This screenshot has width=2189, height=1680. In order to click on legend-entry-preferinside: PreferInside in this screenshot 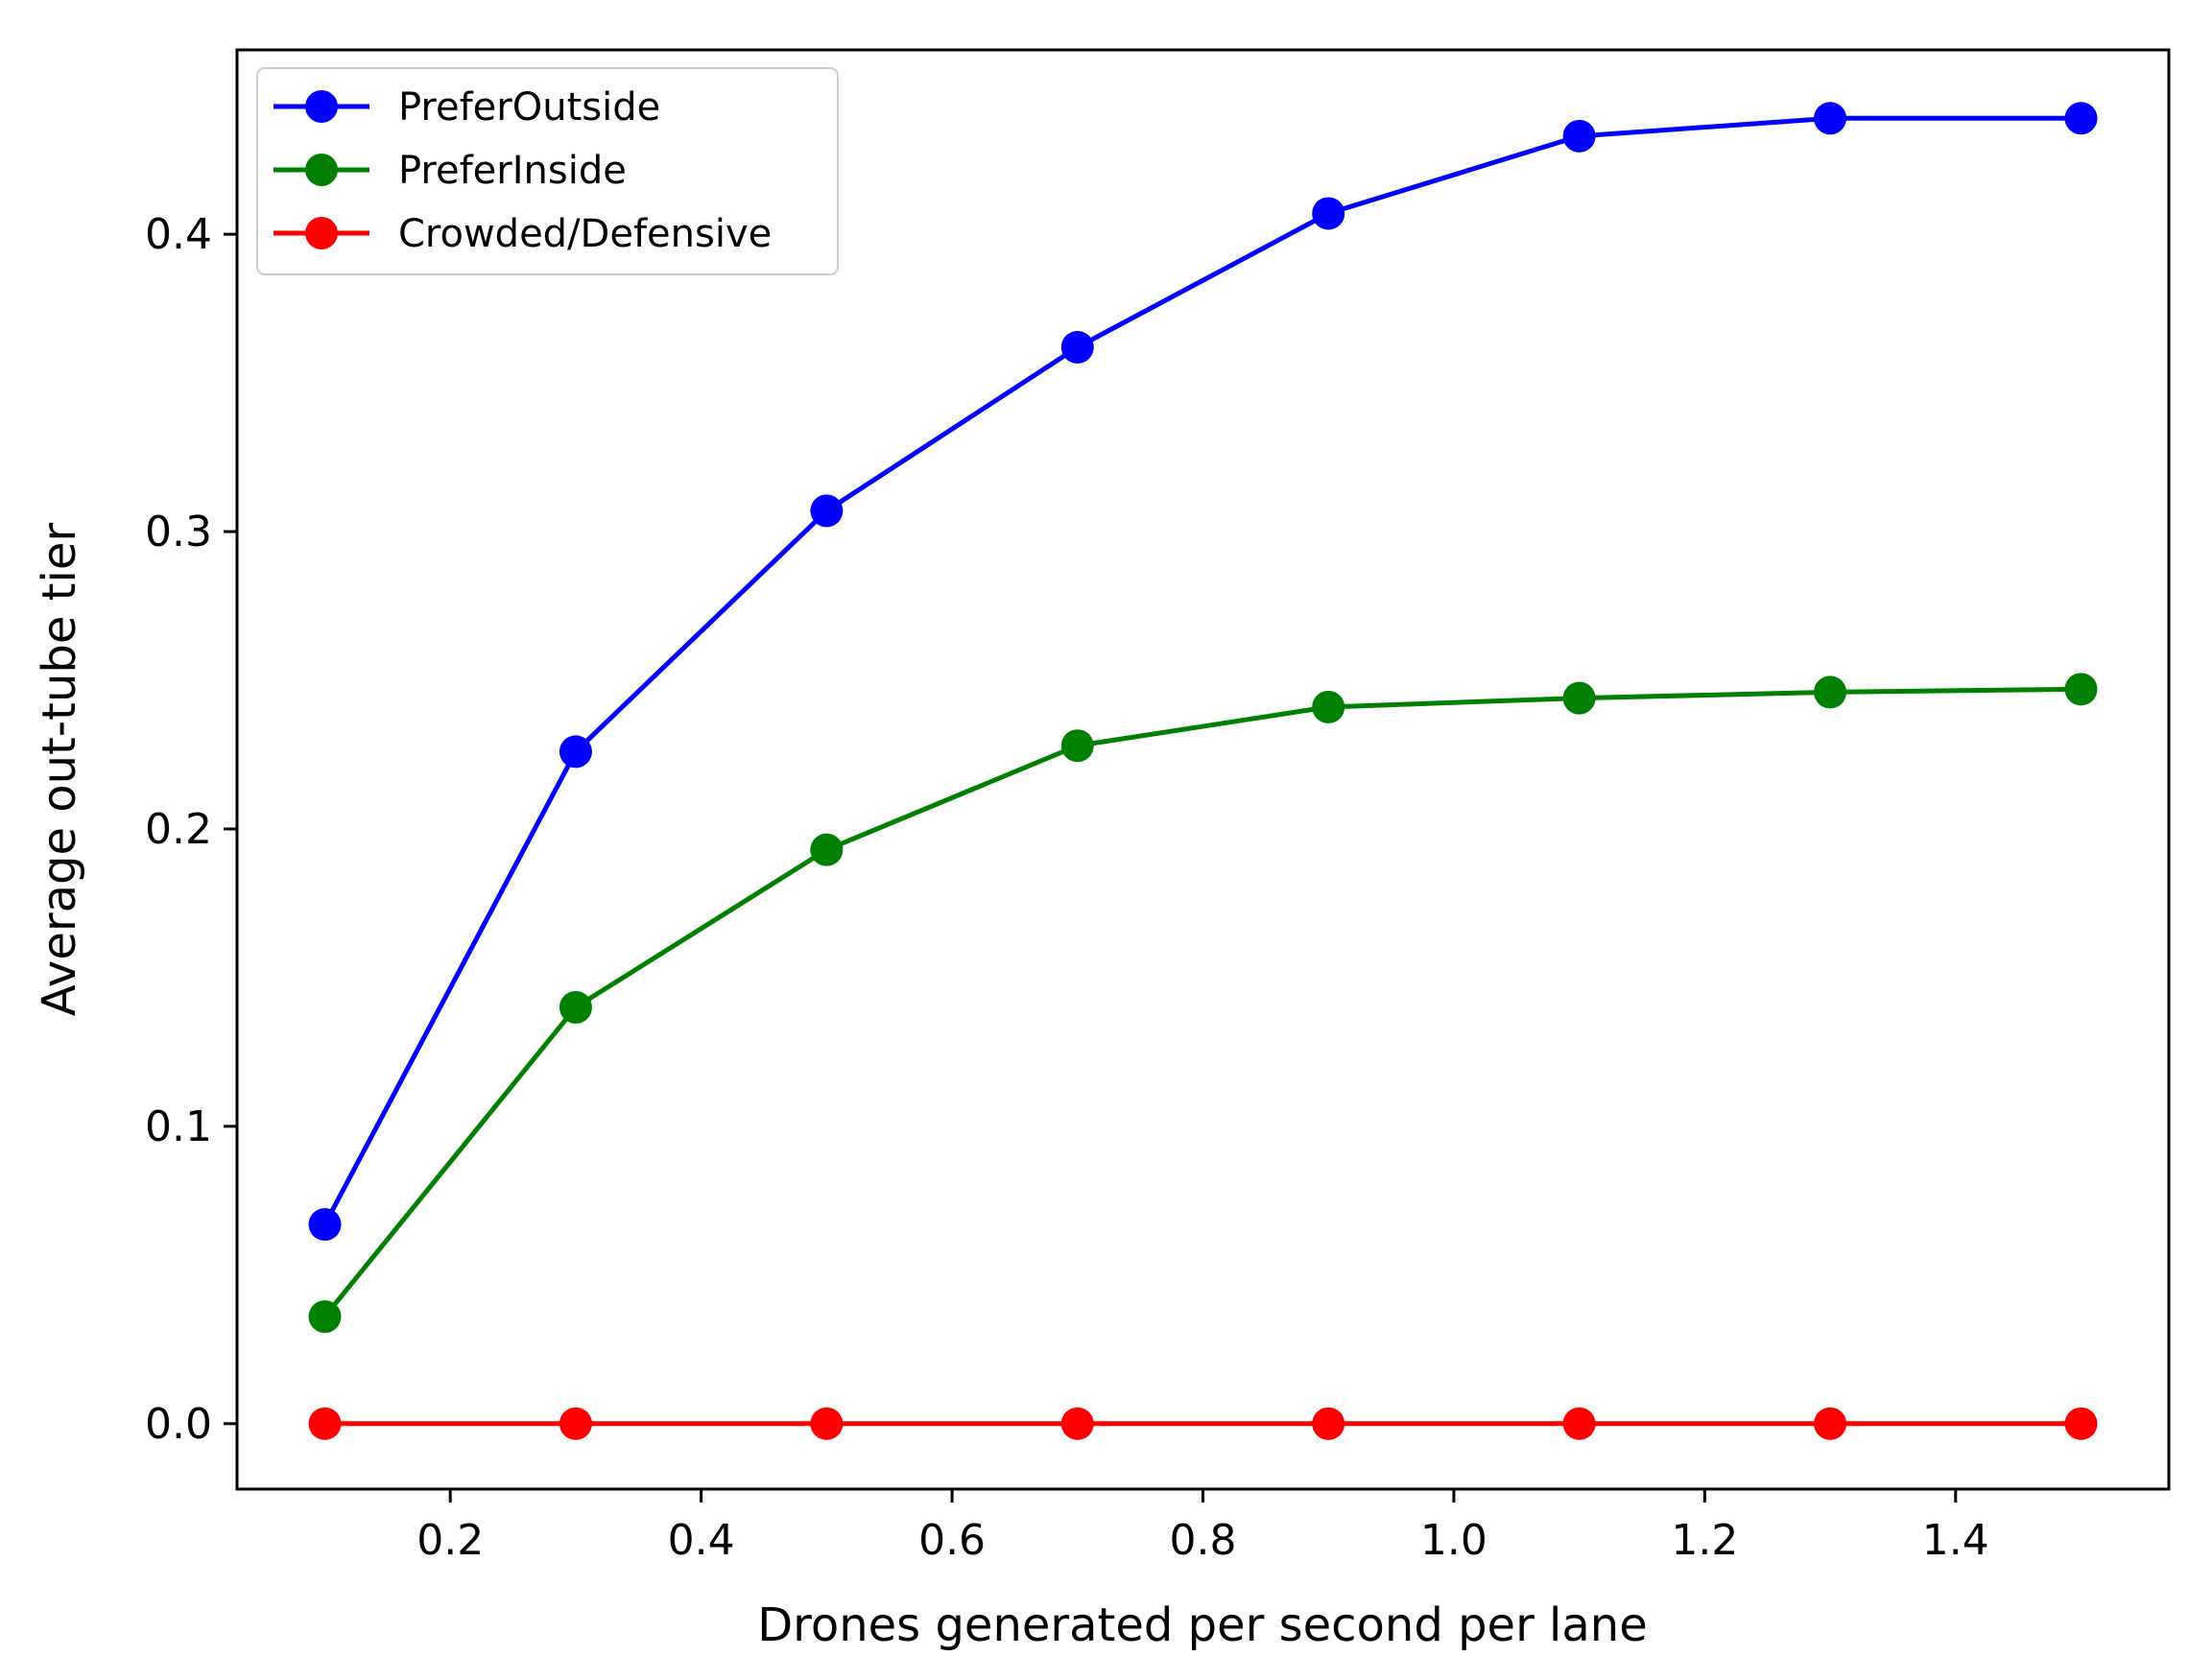, I will do `click(450, 171)`.